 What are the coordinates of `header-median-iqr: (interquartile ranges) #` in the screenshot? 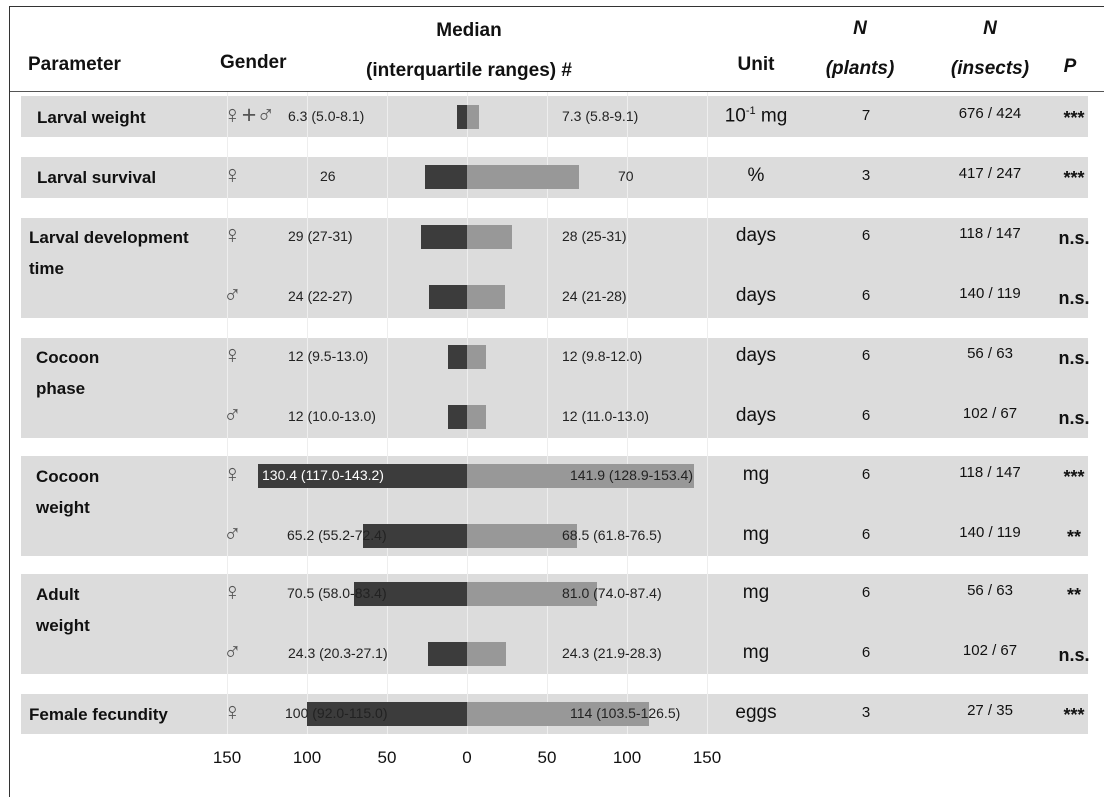 It's located at (469, 70).